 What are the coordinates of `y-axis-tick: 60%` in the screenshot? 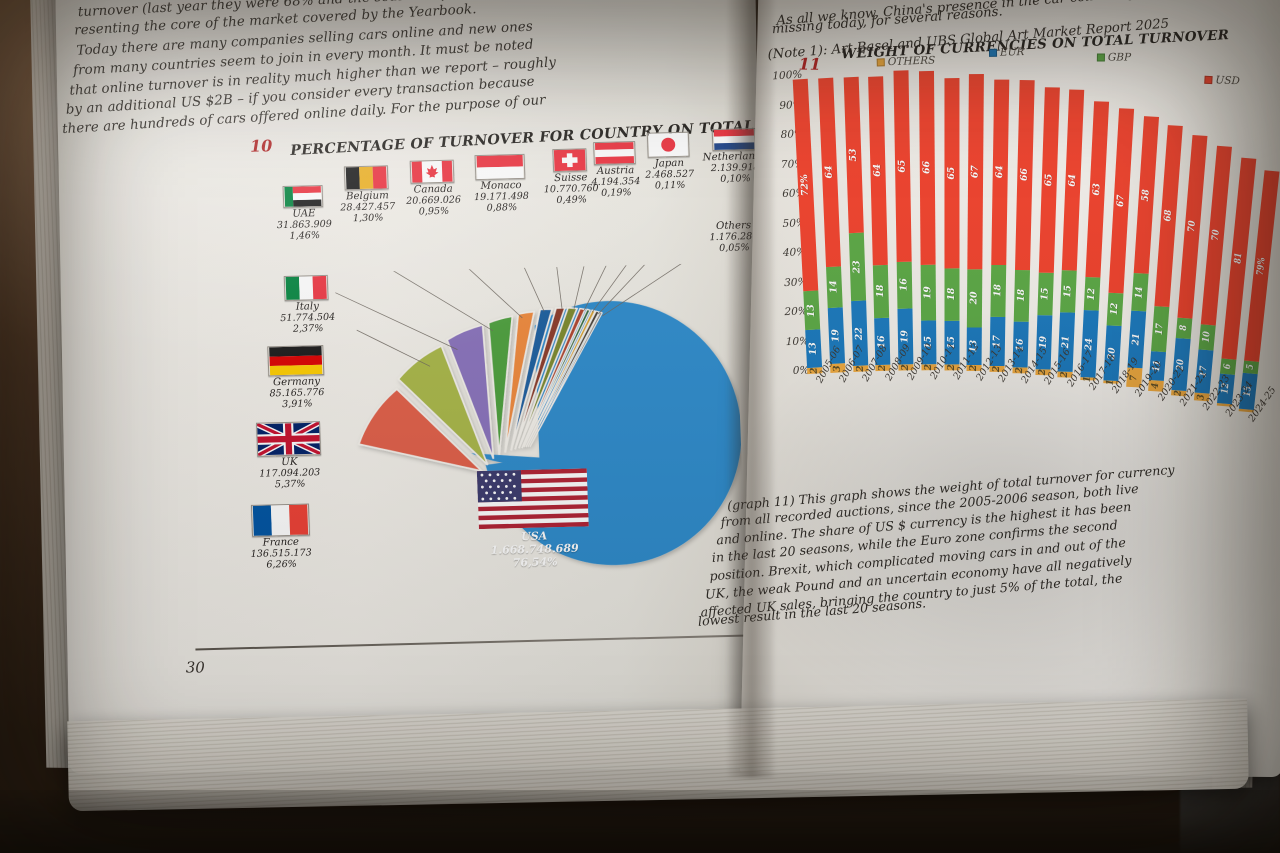 It's located at (793, 193).